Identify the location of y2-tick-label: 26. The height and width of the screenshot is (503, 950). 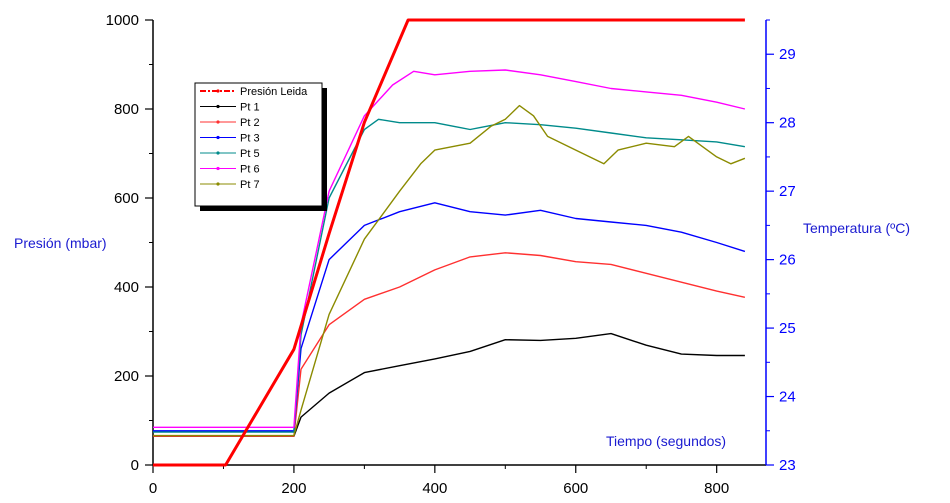
(787, 260).